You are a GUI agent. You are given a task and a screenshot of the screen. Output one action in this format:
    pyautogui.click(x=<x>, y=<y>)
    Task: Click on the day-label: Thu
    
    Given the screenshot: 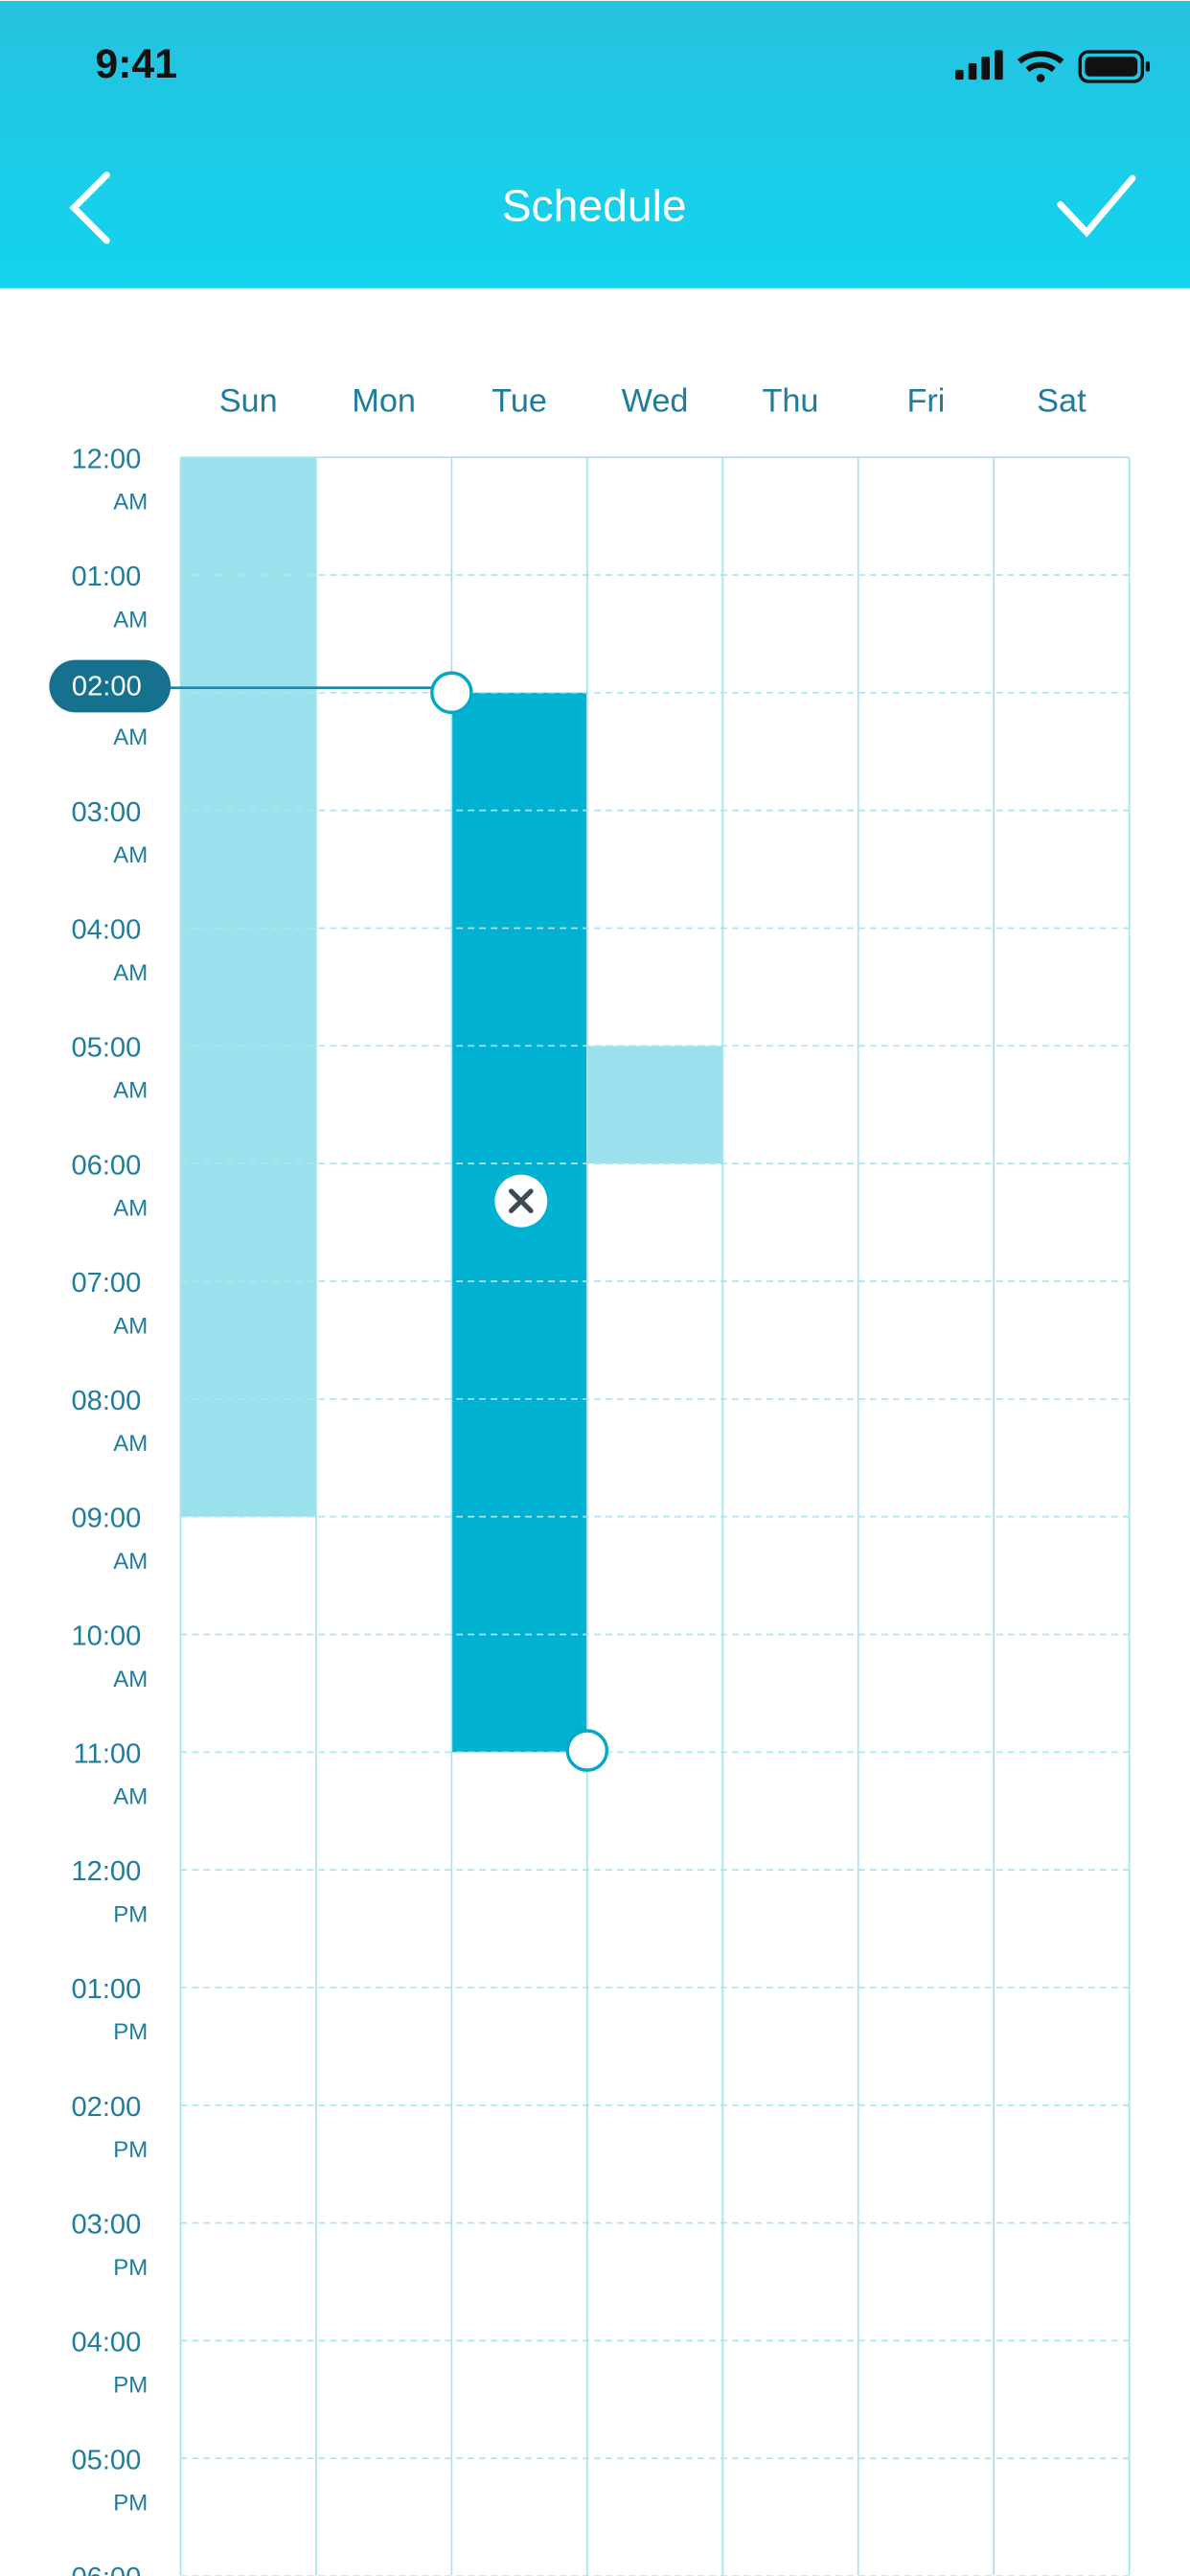 What is the action you would take?
    pyautogui.click(x=790, y=401)
    